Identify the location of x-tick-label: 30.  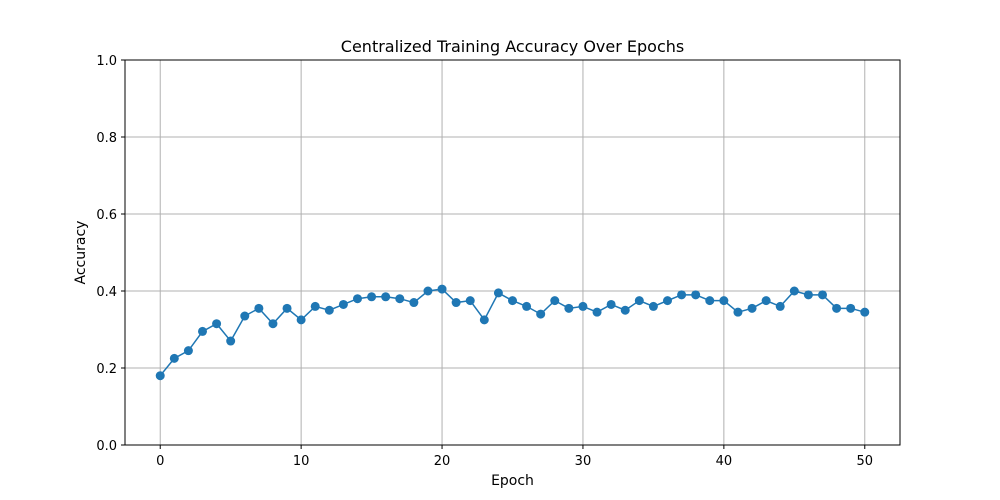
(583, 461).